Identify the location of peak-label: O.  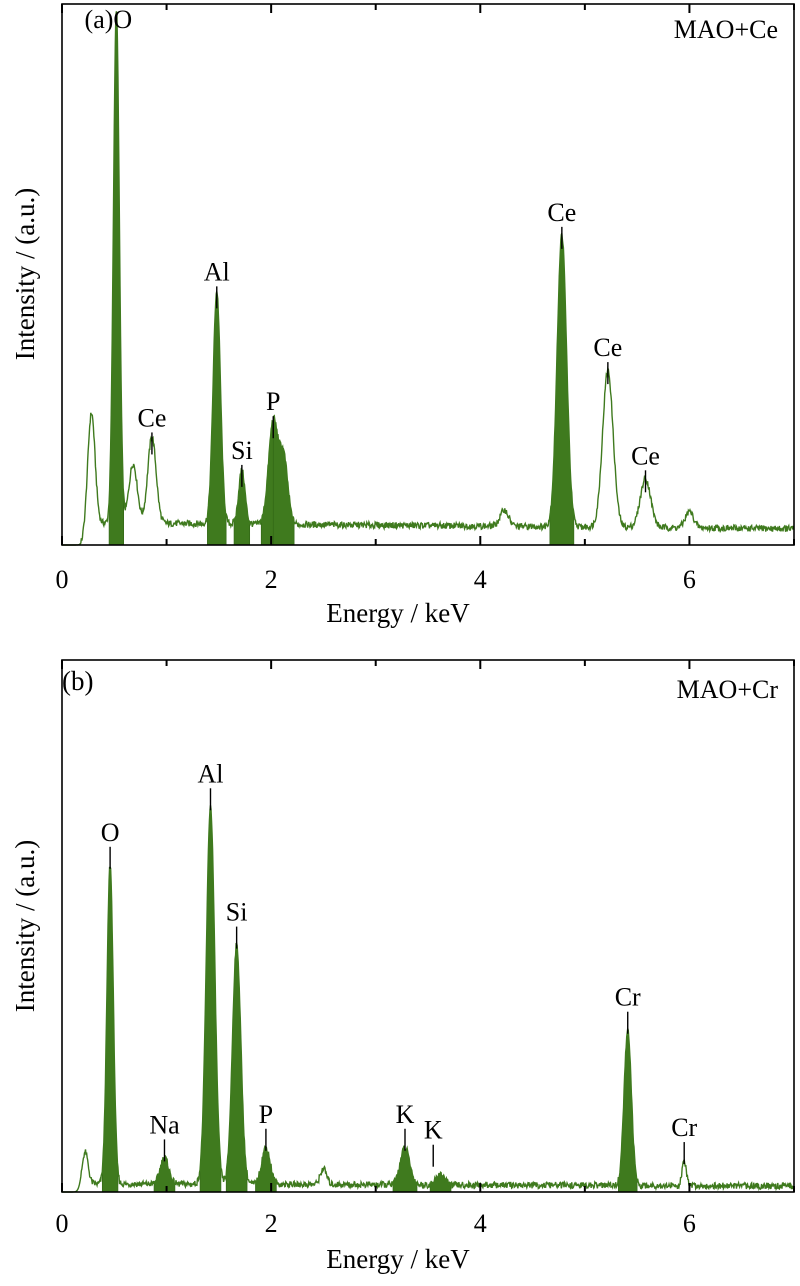
(110, 832).